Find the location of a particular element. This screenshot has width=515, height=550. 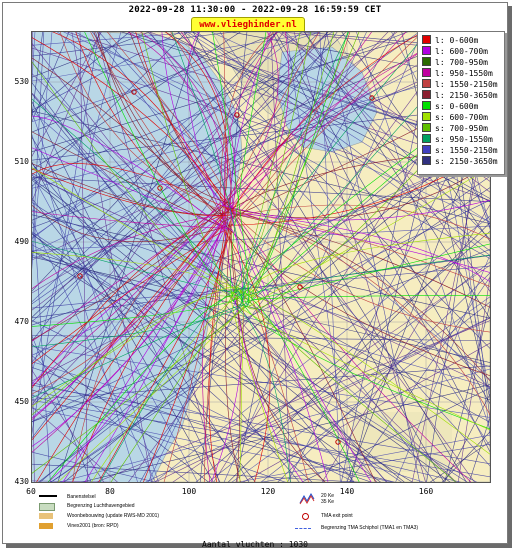

airport-boundary-label: Begrenzing Luchthavengebied is located at coordinates (101, 506).